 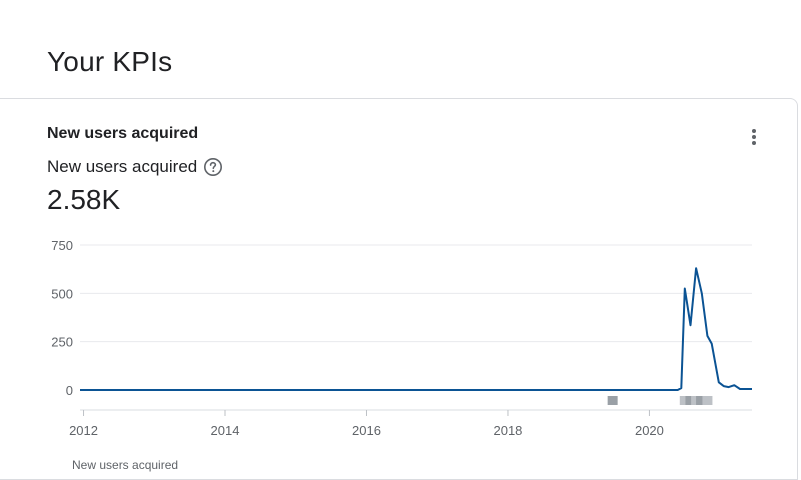 I want to click on metric-row: New users acquired, so click(x=135, y=167).